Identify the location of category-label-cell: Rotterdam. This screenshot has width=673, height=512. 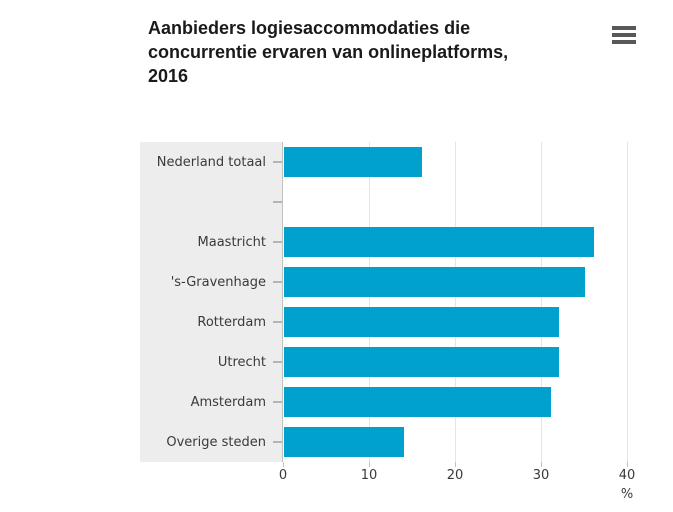
(211, 322).